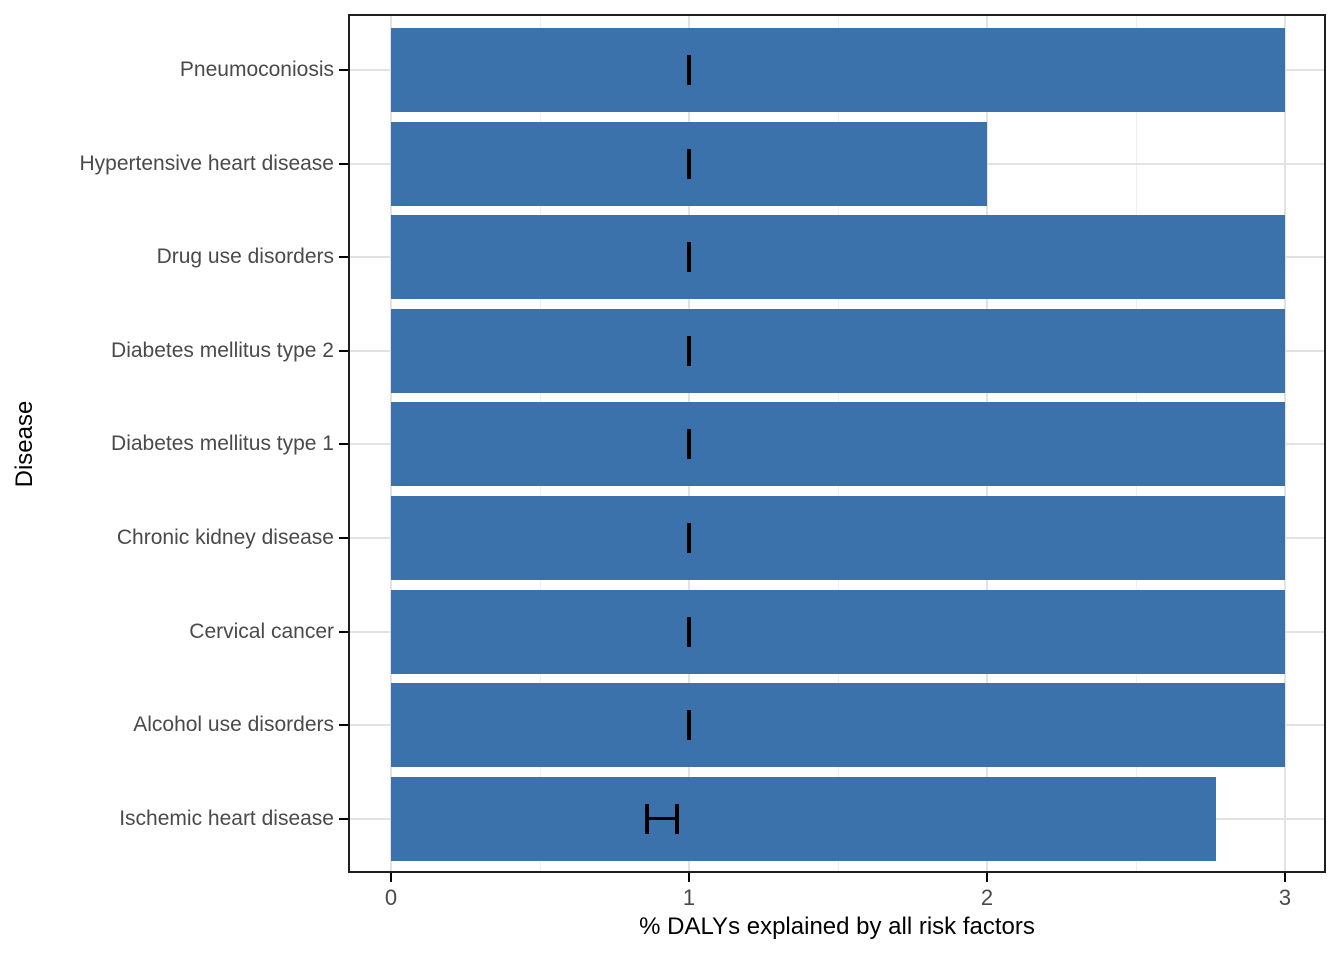  I want to click on y-tick-label: Ischemic heart disease, so click(226, 818).